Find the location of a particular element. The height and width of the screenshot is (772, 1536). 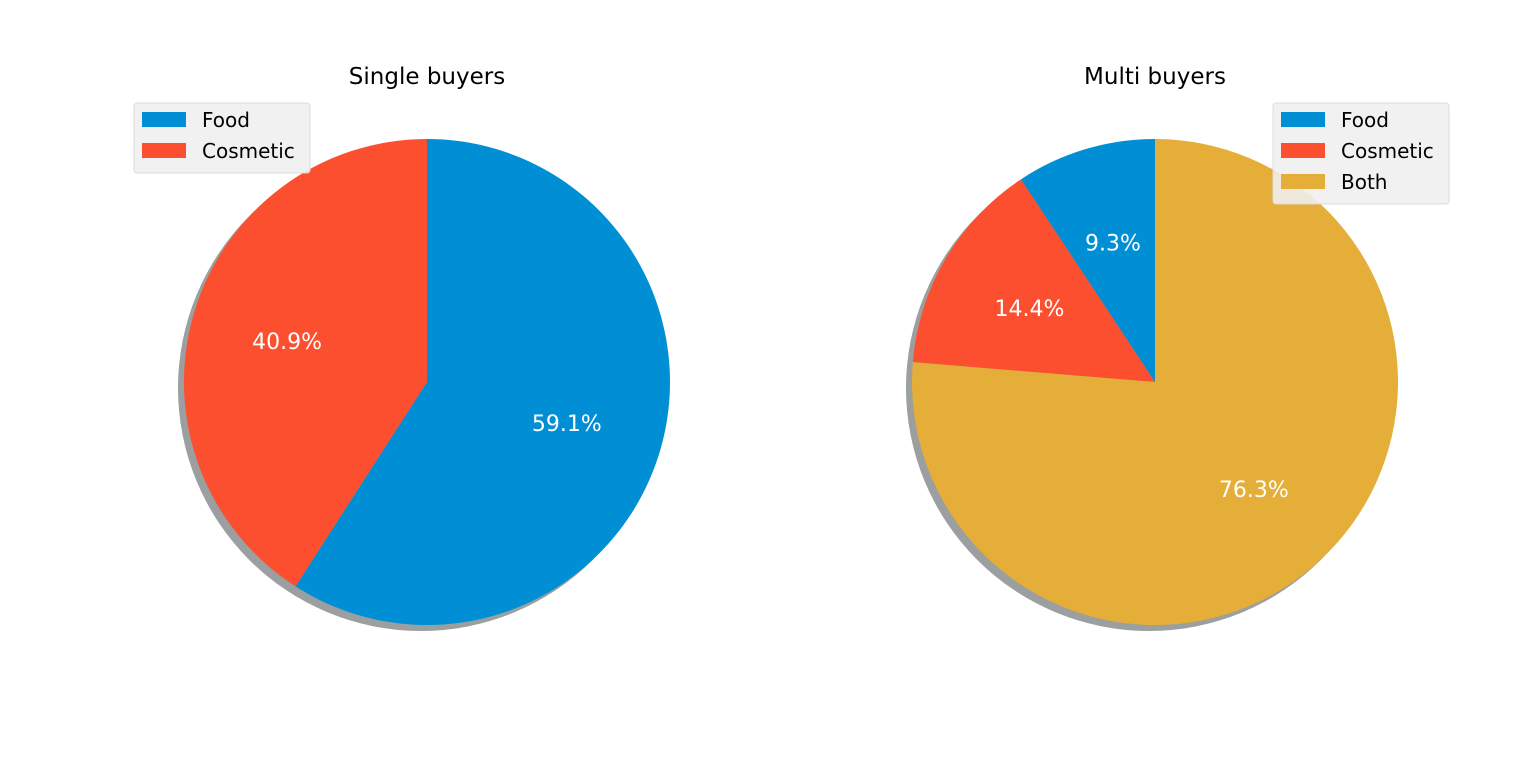

legend-label-both: Both is located at coordinates (1364, 182).